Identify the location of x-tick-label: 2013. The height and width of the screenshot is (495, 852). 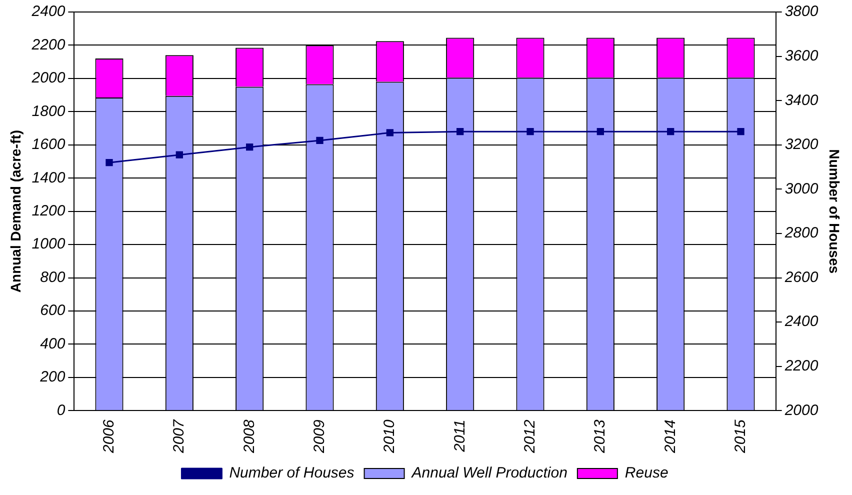
(600, 436).